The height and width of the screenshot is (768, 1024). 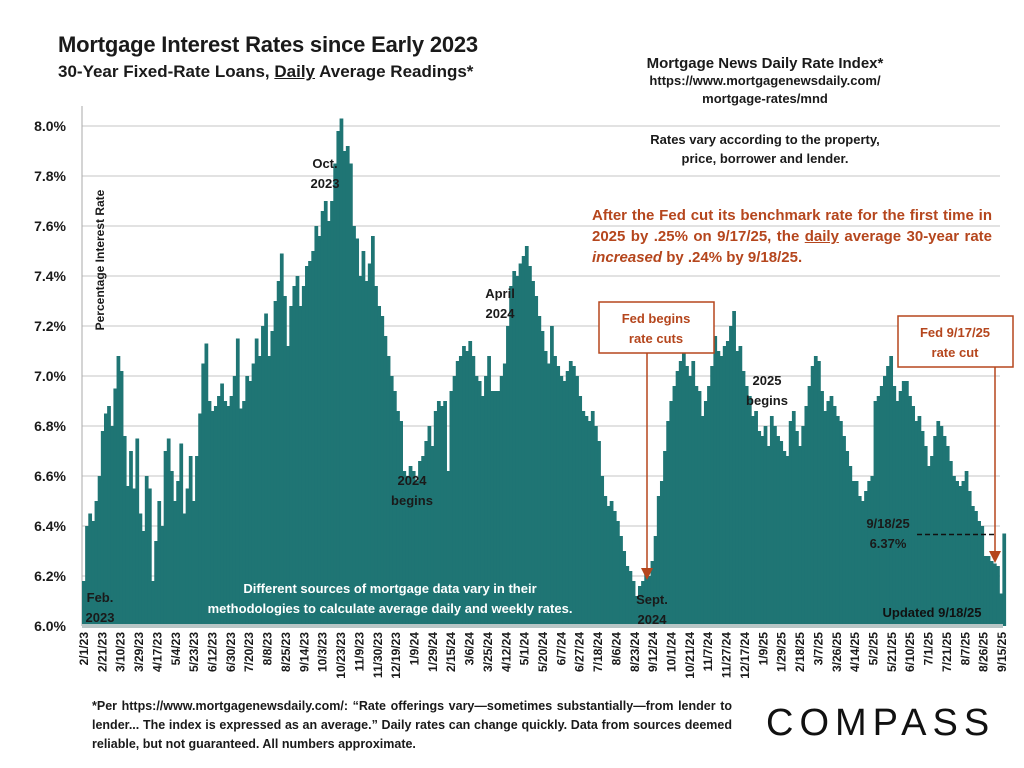 What do you see at coordinates (50, 476) in the screenshot?
I see `y-tick-label: 6.6%` at bounding box center [50, 476].